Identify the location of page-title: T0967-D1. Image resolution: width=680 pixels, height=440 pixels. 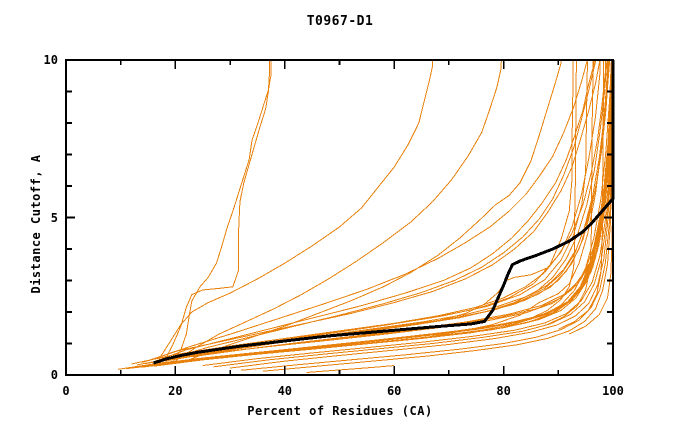
(340, 21).